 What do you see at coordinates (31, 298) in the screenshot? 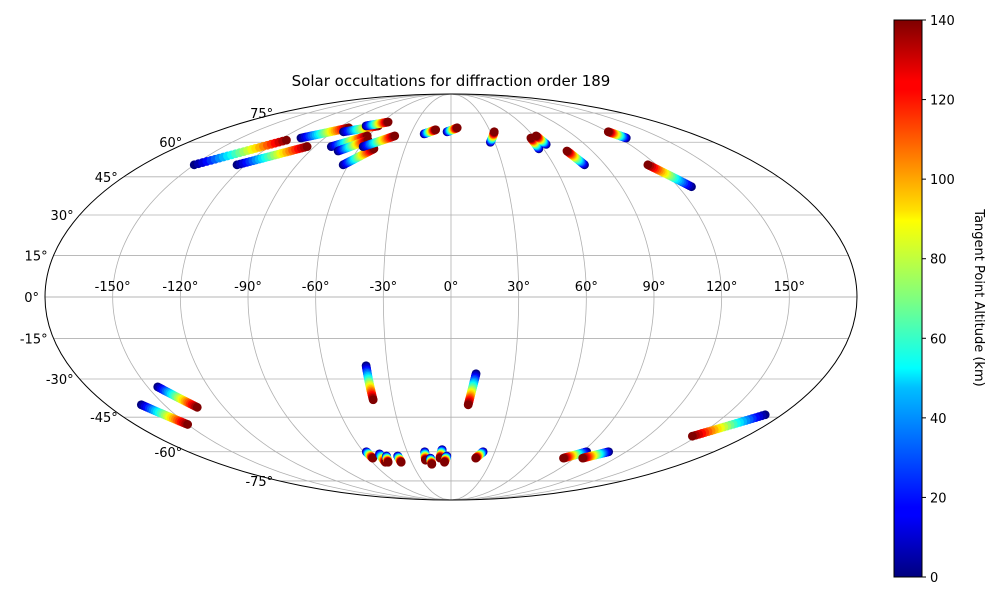
I see `lat-tick-label: 0°` at bounding box center [31, 298].